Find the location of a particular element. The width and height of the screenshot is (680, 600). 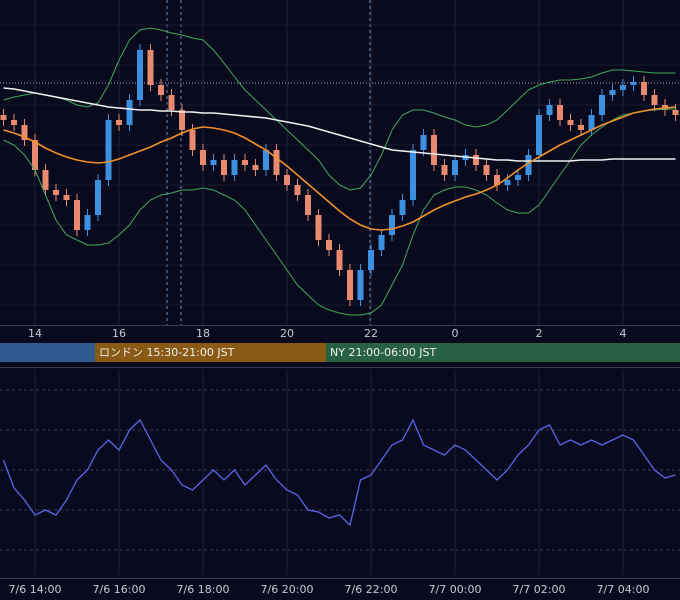

x-tick-label: 7/6 14:00 is located at coordinates (35, 589).